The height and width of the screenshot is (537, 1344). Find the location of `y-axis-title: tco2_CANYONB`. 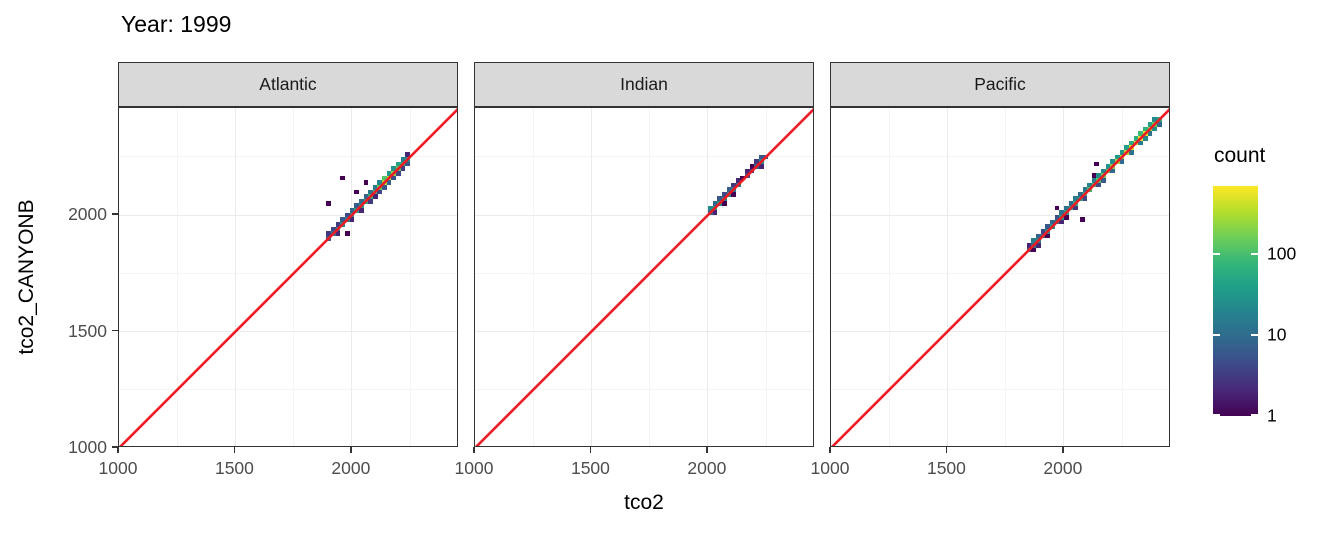

y-axis-title: tco2_CANYONB is located at coordinates (26, 277).